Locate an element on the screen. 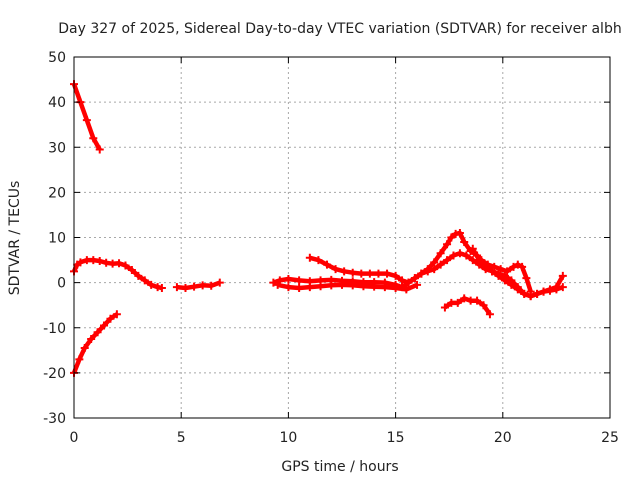  x-tick-label: 5 is located at coordinates (181, 438).